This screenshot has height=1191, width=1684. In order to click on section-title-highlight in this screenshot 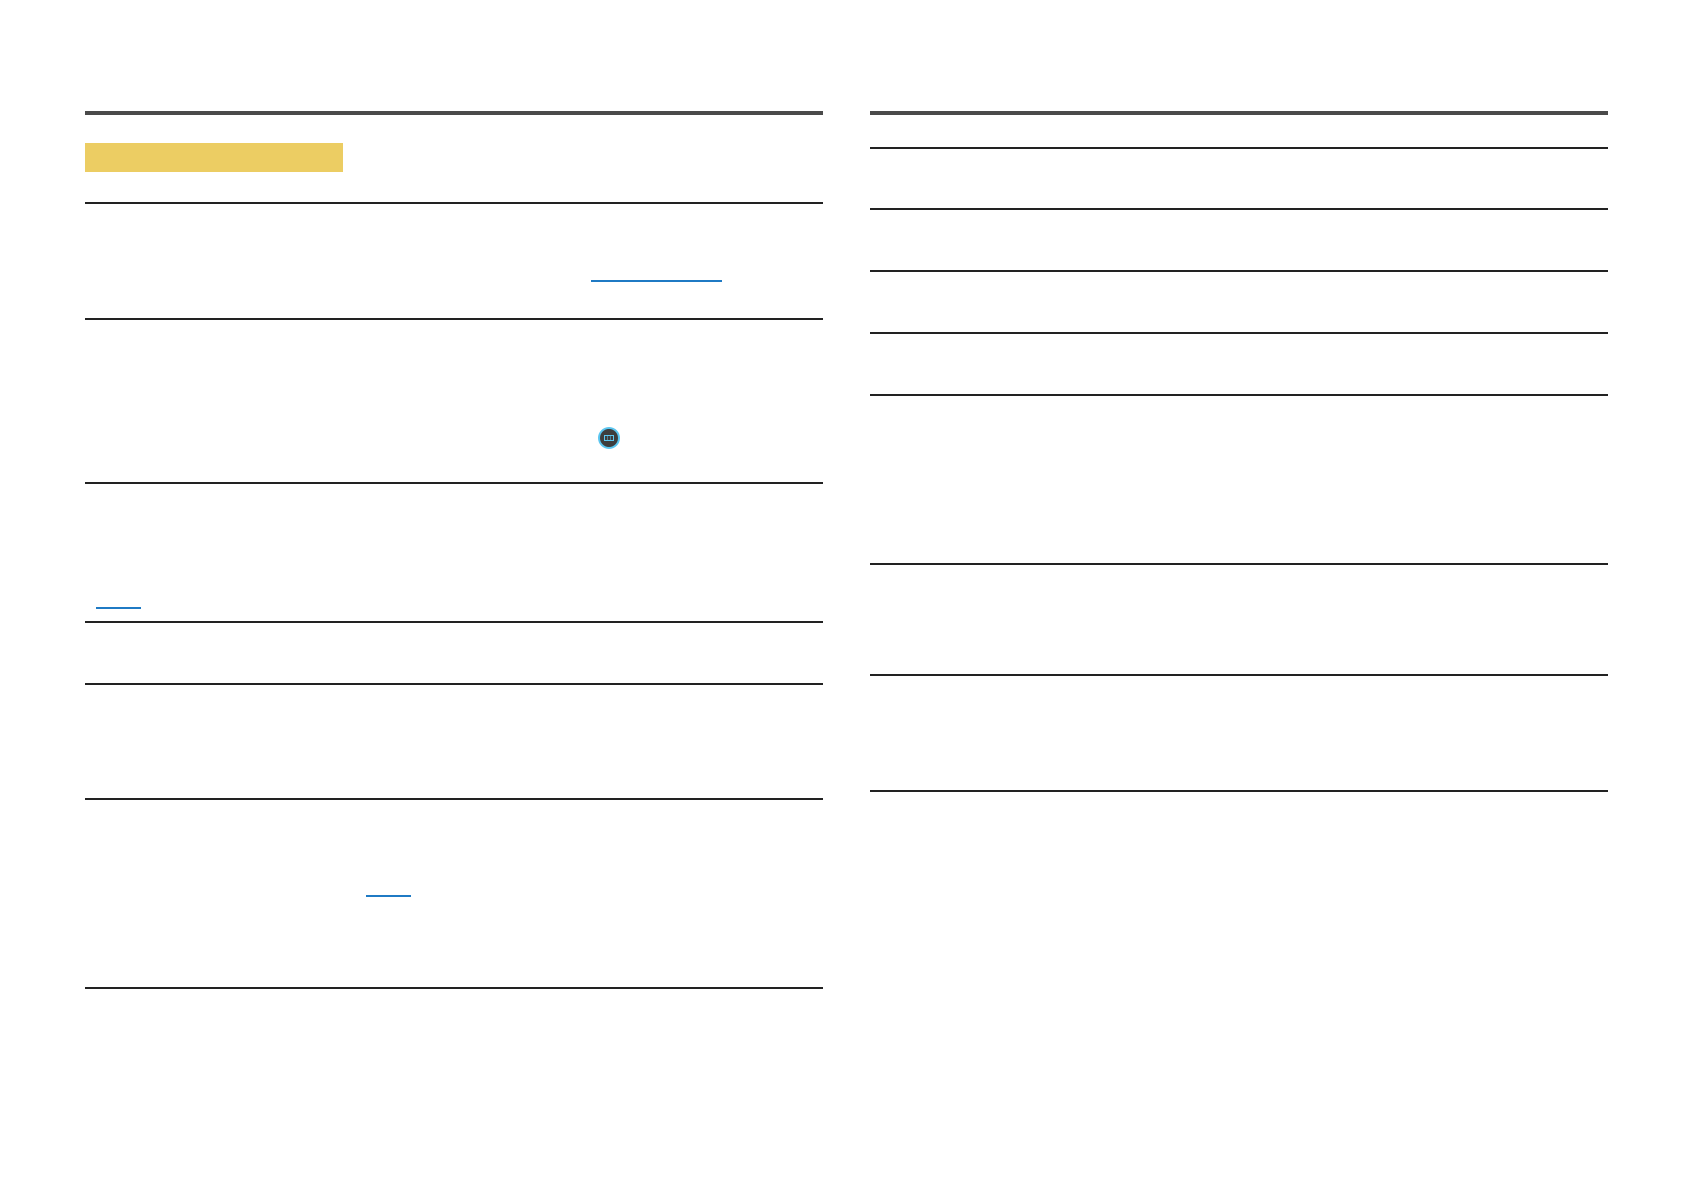, I will do `click(214, 157)`.